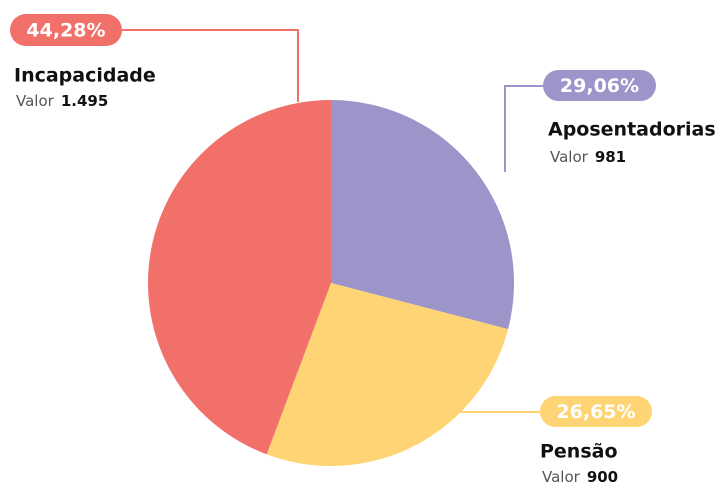 The image size is (720, 482). I want to click on percent-label: 26,65%, so click(595, 412).